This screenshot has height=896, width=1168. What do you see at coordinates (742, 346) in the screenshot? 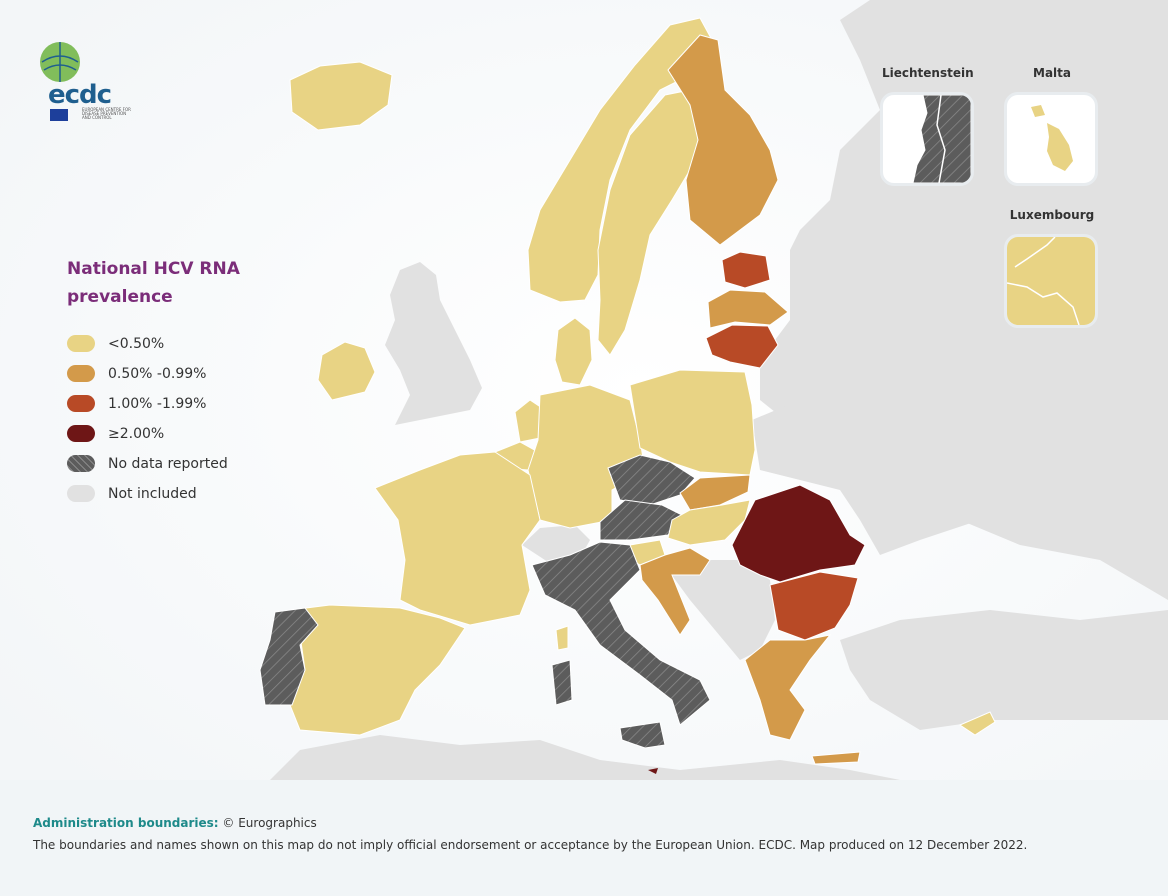
I see `country-lithuania` at bounding box center [742, 346].